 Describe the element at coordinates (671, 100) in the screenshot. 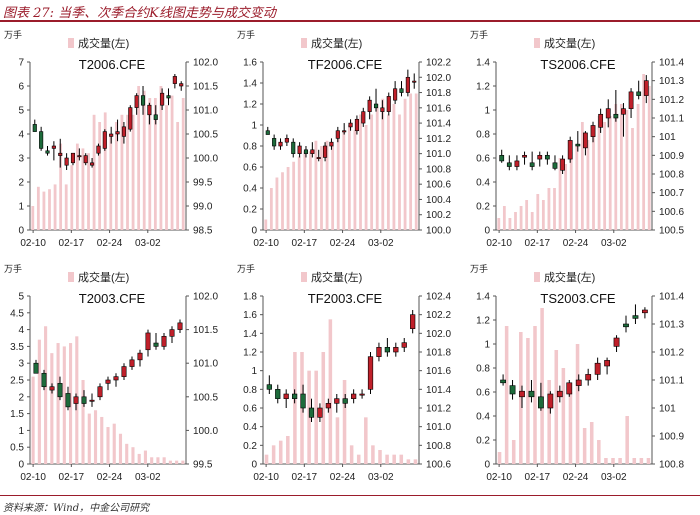

I see `y-right-tick-label: 101.2` at that location.